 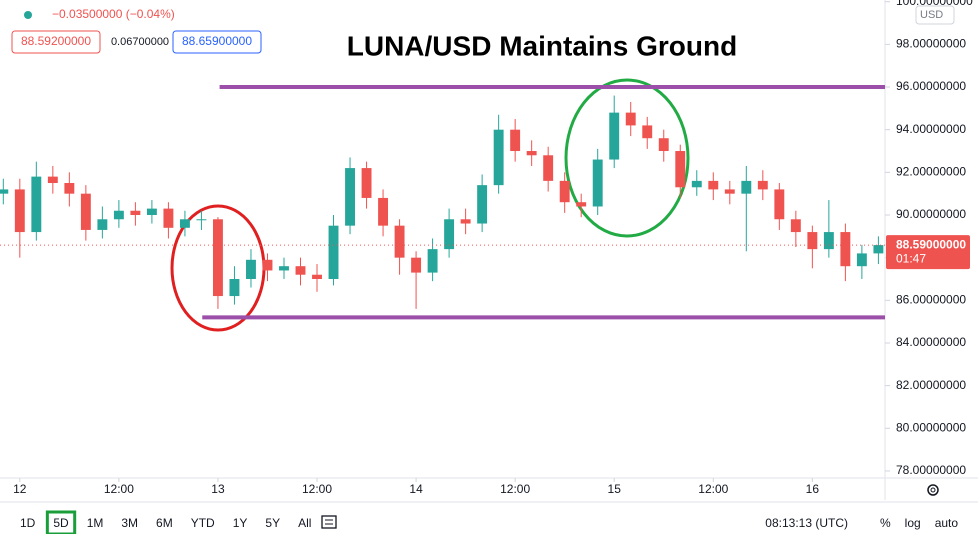 What do you see at coordinates (95, 523) in the screenshot?
I see `period-button: 1M` at bounding box center [95, 523].